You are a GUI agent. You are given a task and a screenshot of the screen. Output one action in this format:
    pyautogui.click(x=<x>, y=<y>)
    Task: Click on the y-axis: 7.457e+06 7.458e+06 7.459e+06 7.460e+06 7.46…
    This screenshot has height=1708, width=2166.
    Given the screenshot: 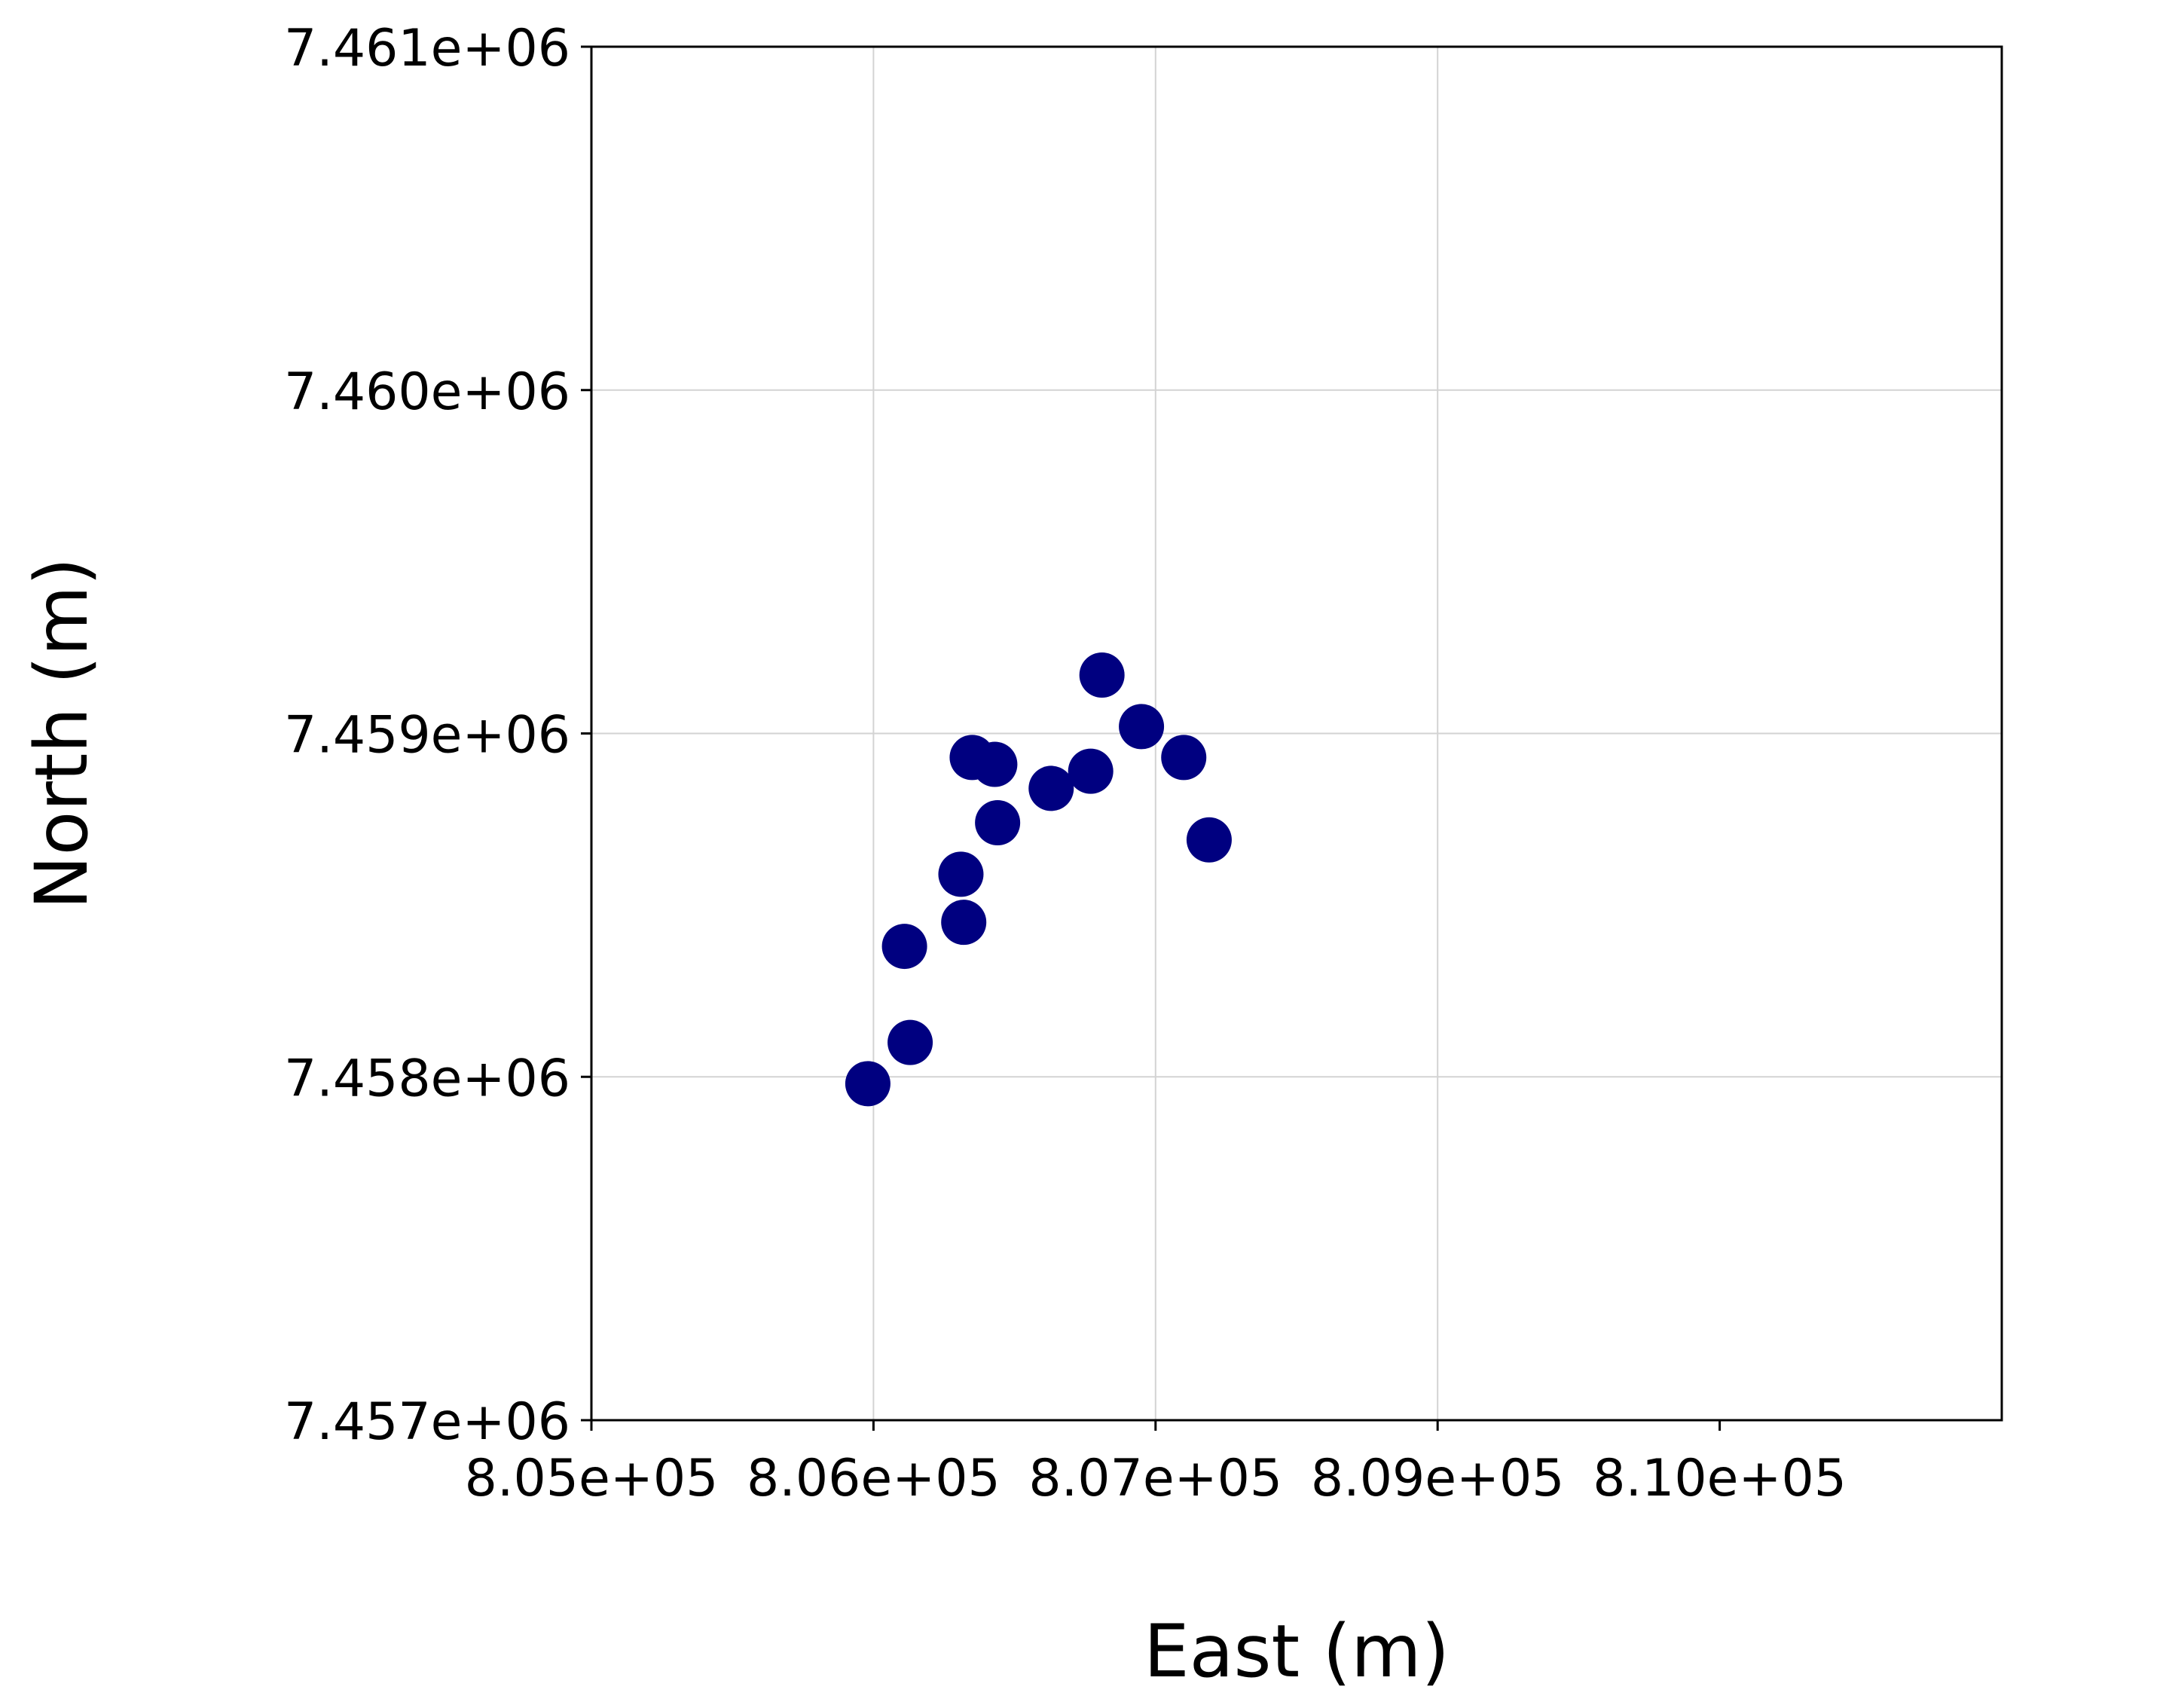 What is the action you would take?
    pyautogui.click(x=437, y=735)
    